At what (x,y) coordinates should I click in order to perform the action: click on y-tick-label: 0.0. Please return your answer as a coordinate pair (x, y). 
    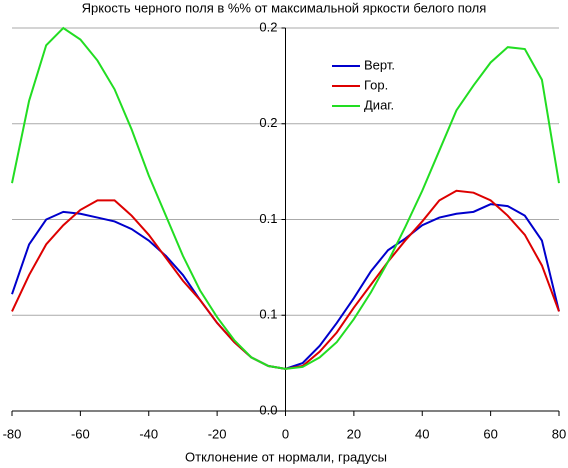
    Looking at the image, I should click on (268, 409).